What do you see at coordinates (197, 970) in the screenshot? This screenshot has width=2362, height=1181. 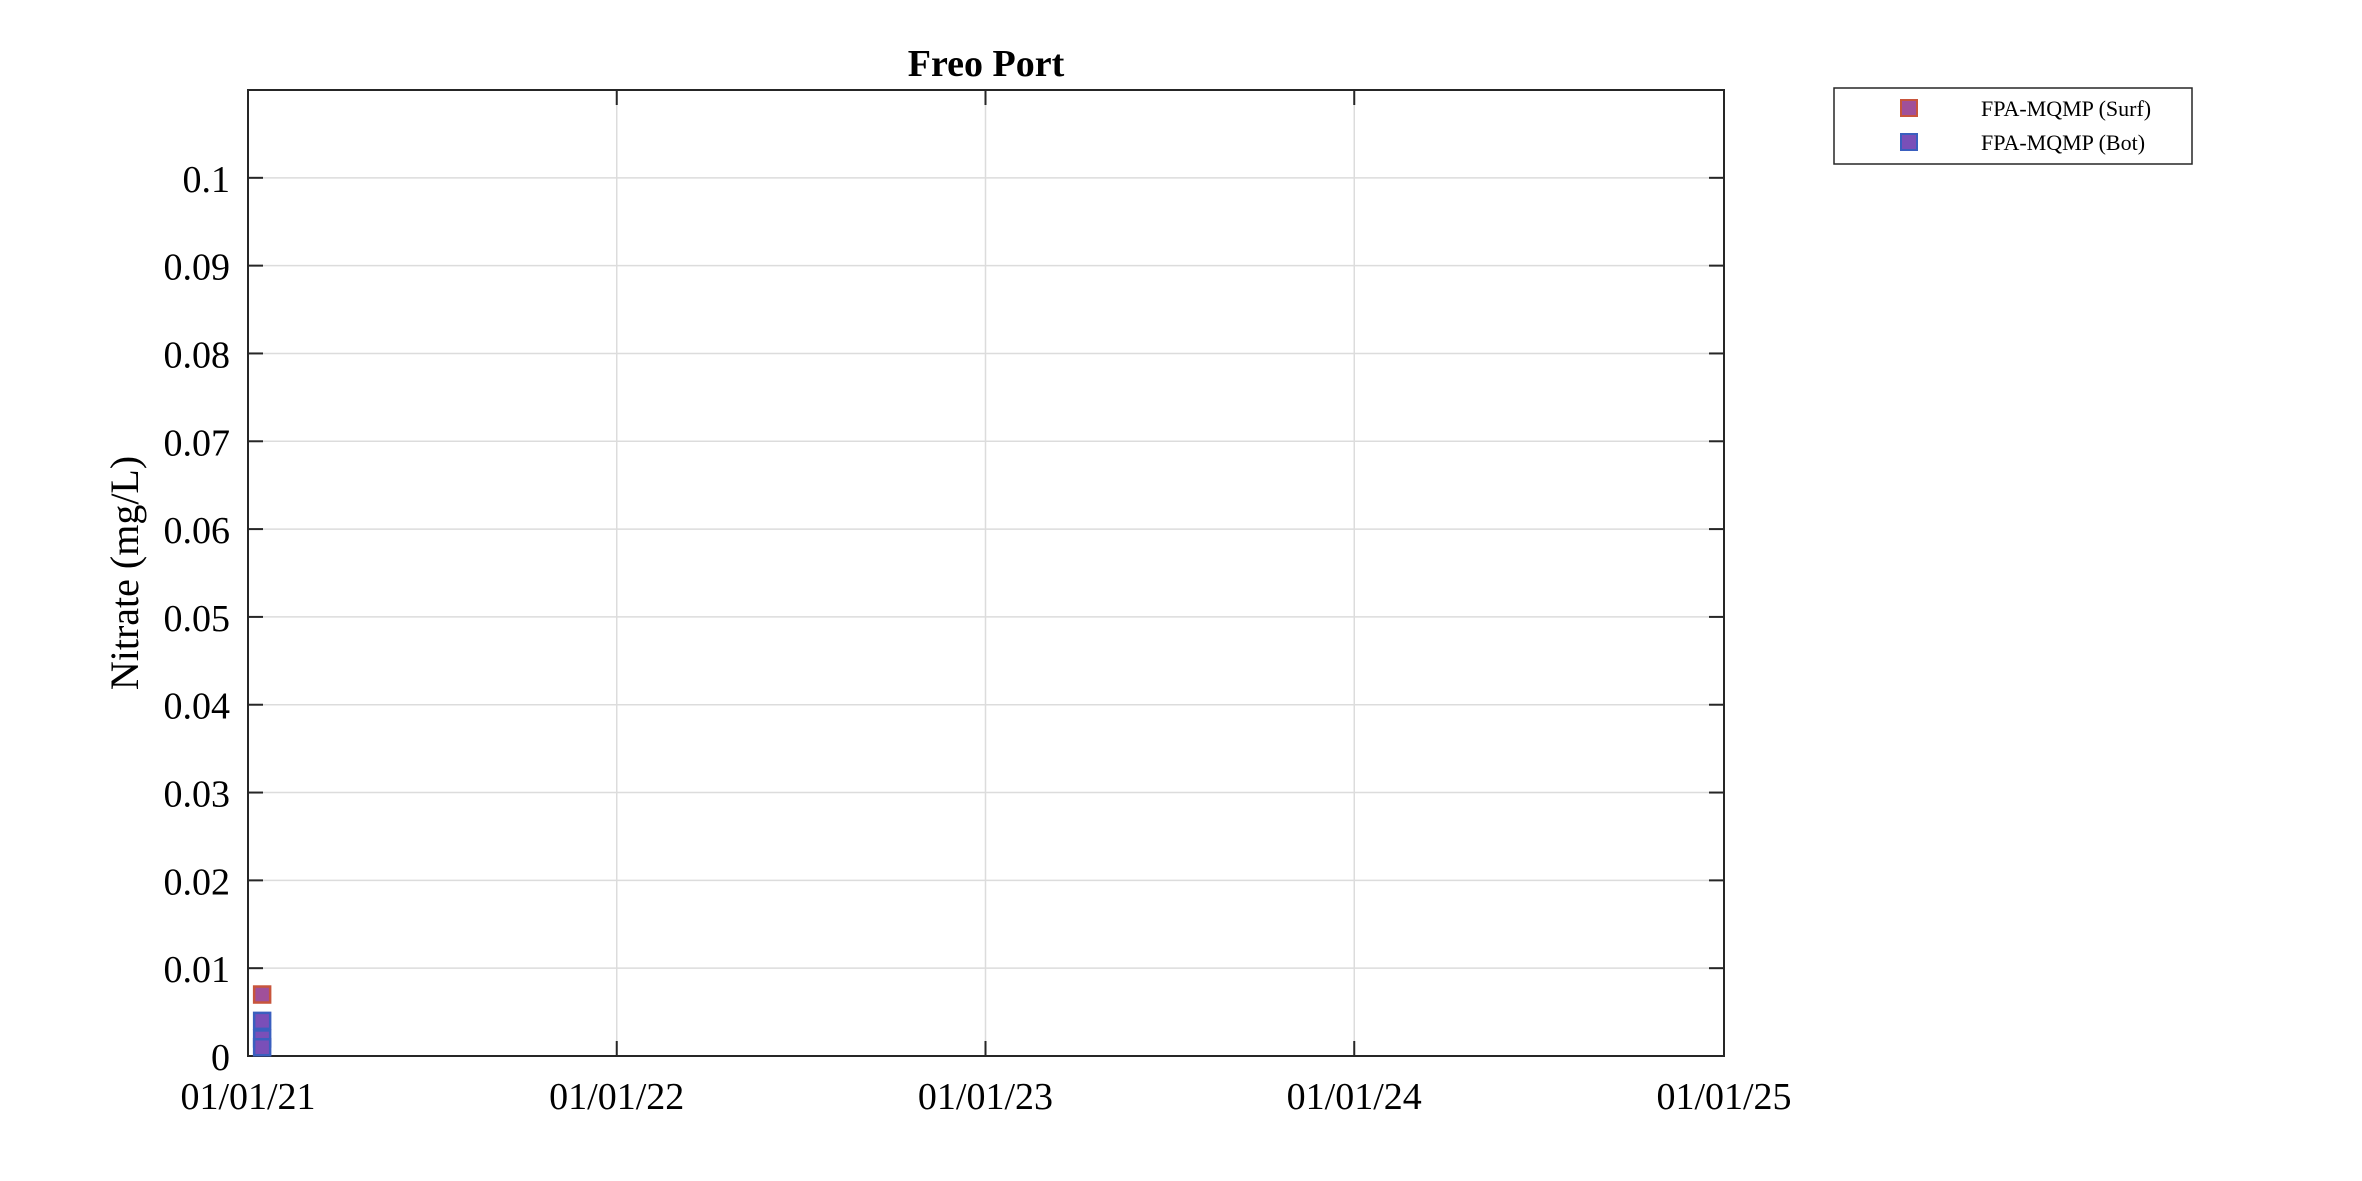 I see `y-tick-label: 0.01` at bounding box center [197, 970].